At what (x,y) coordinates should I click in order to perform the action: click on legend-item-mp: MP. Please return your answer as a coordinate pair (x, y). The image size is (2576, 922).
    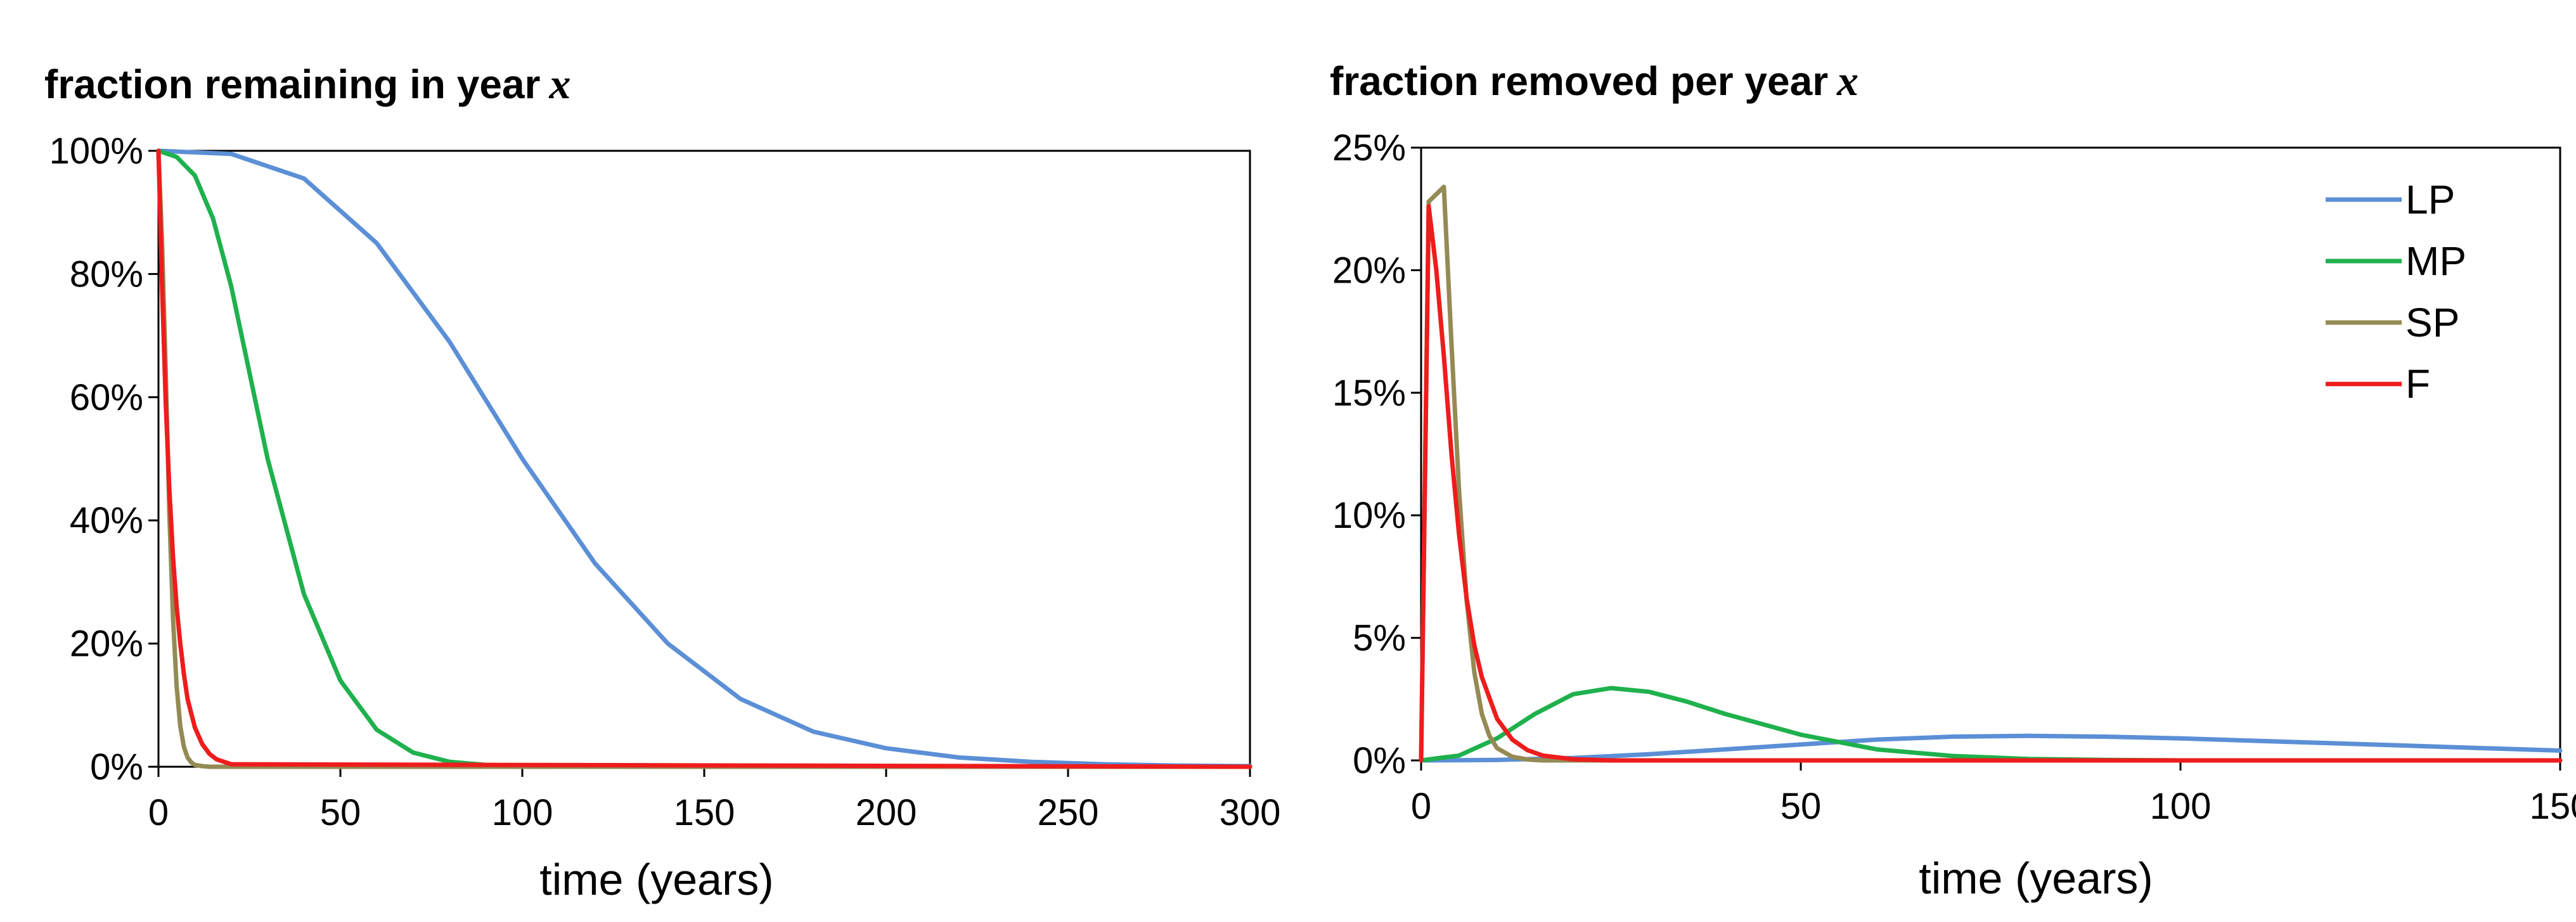
    Looking at the image, I should click on (2396, 261).